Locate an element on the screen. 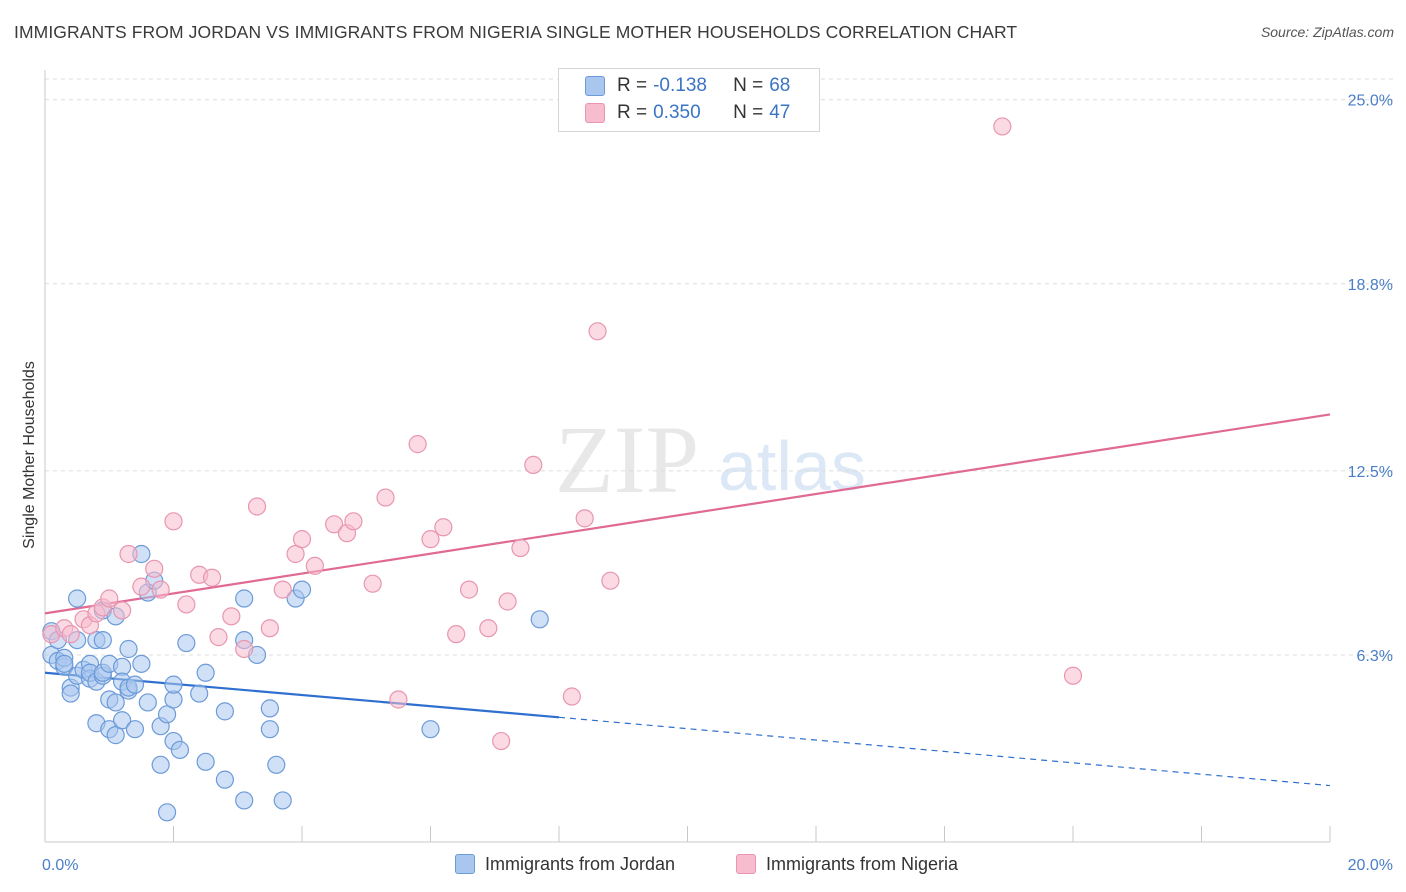  y-tick-labels: 6.3% 12.5% 18.8% 25.0% is located at coordinates (1370, 379).